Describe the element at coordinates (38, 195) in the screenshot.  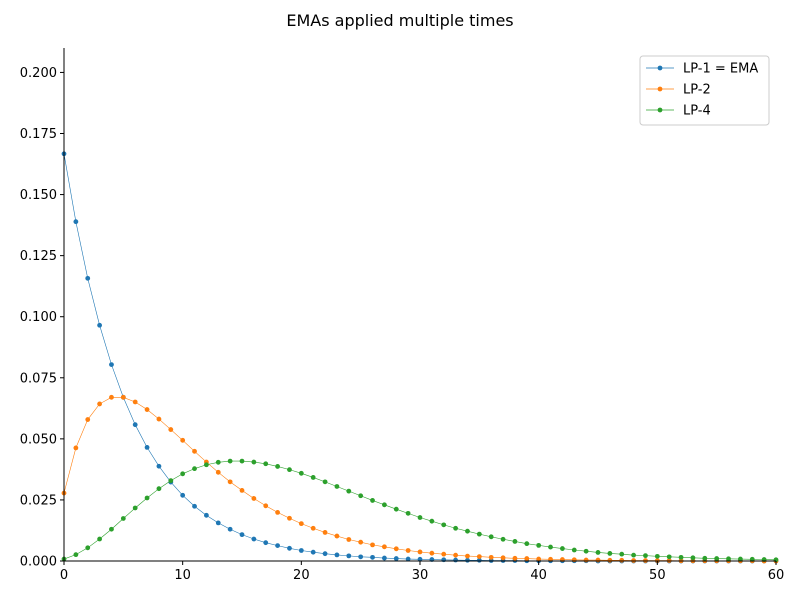
I see `y-tick-label: 0.150` at that location.